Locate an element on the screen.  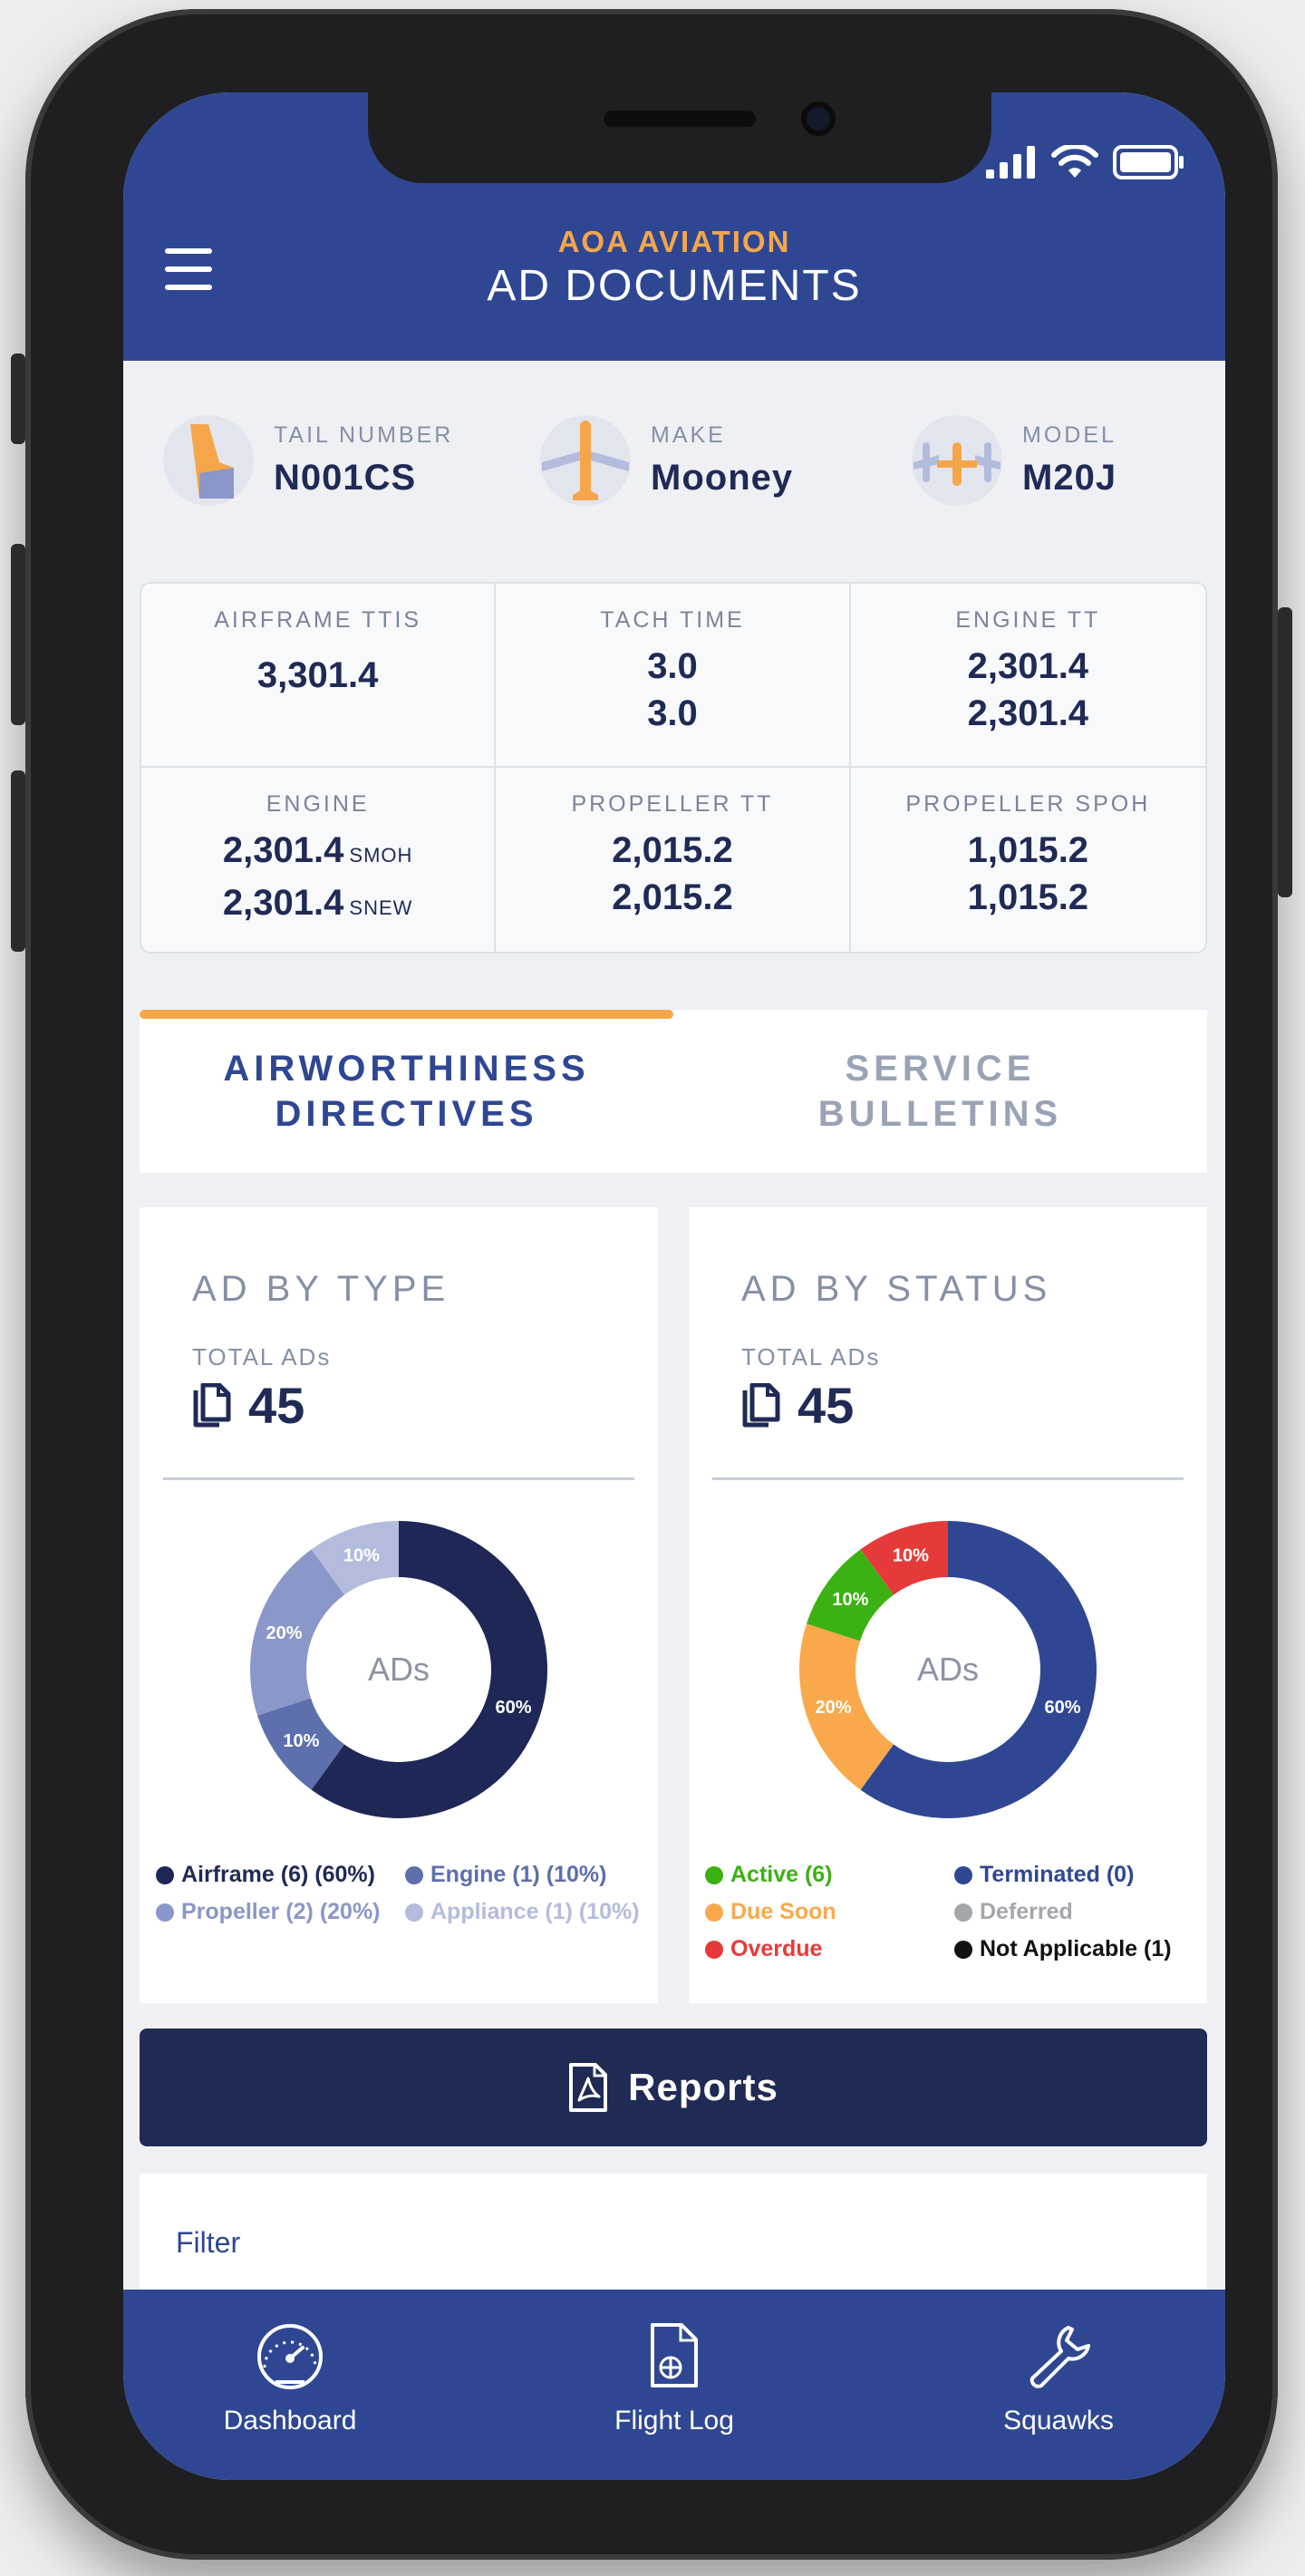
twin-plane-icon is located at coordinates (957, 460).